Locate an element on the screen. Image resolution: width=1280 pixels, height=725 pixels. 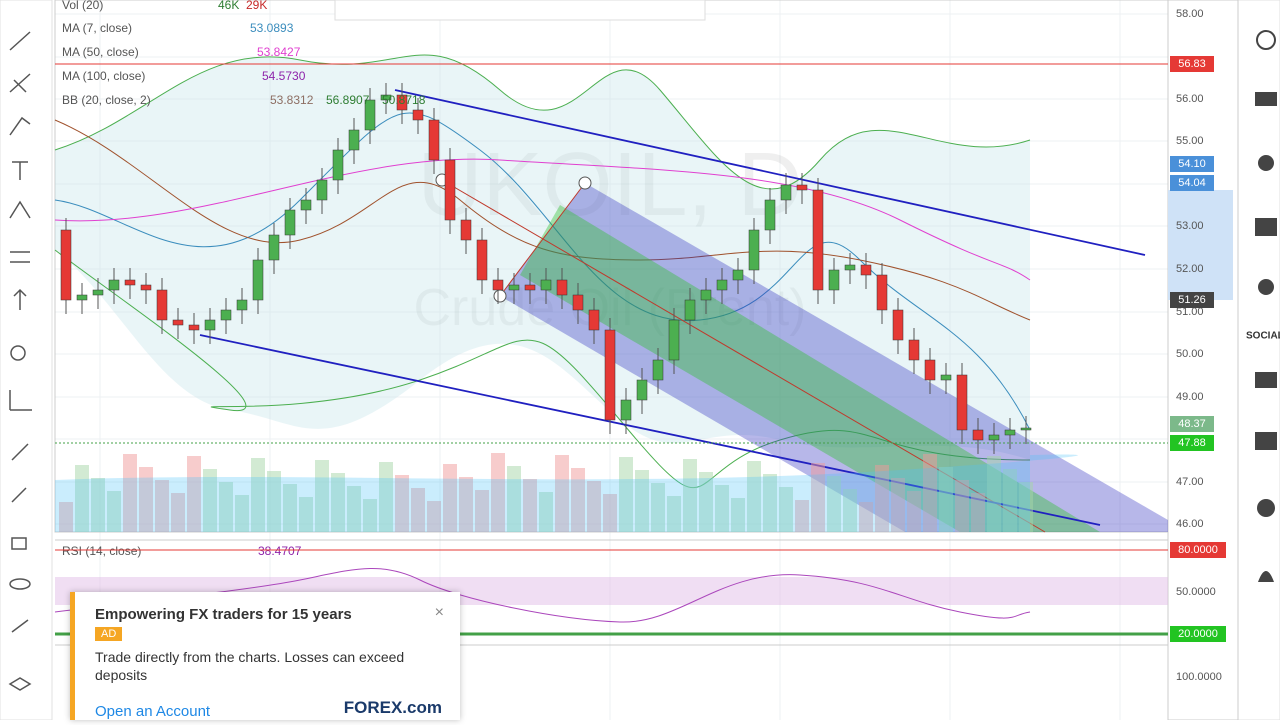
axis-range is located at coordinates (1200, 245).